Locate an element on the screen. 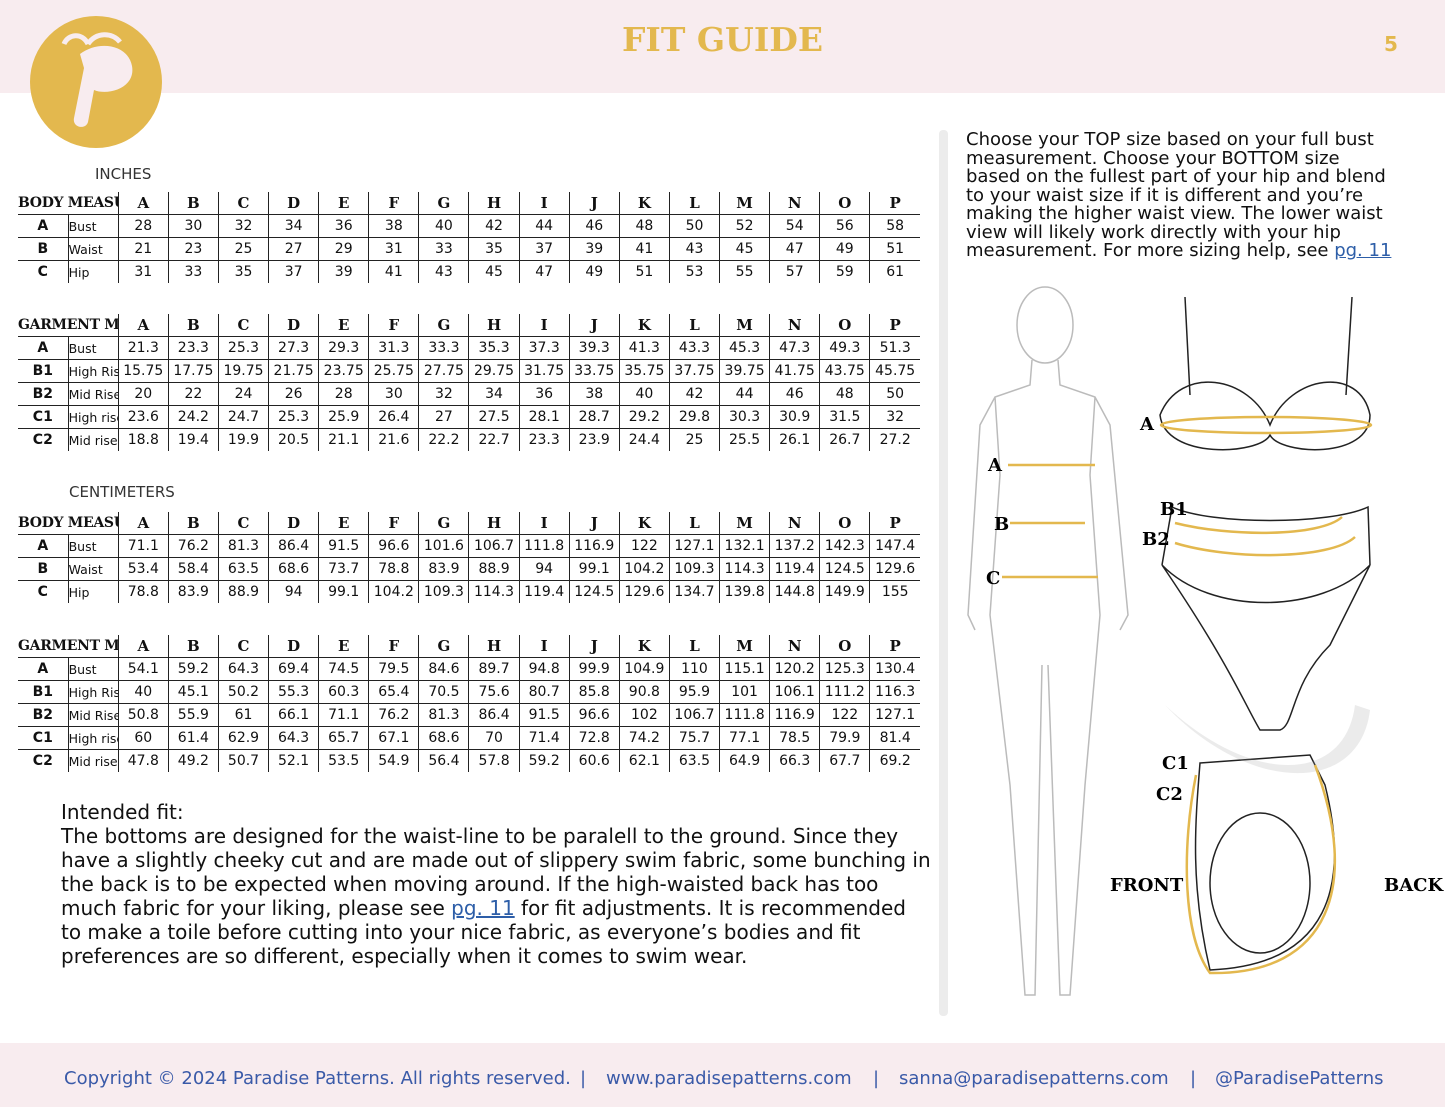 Image resolution: width=1445 pixels, height=1107 pixels. cell: 45 is located at coordinates (494, 271).